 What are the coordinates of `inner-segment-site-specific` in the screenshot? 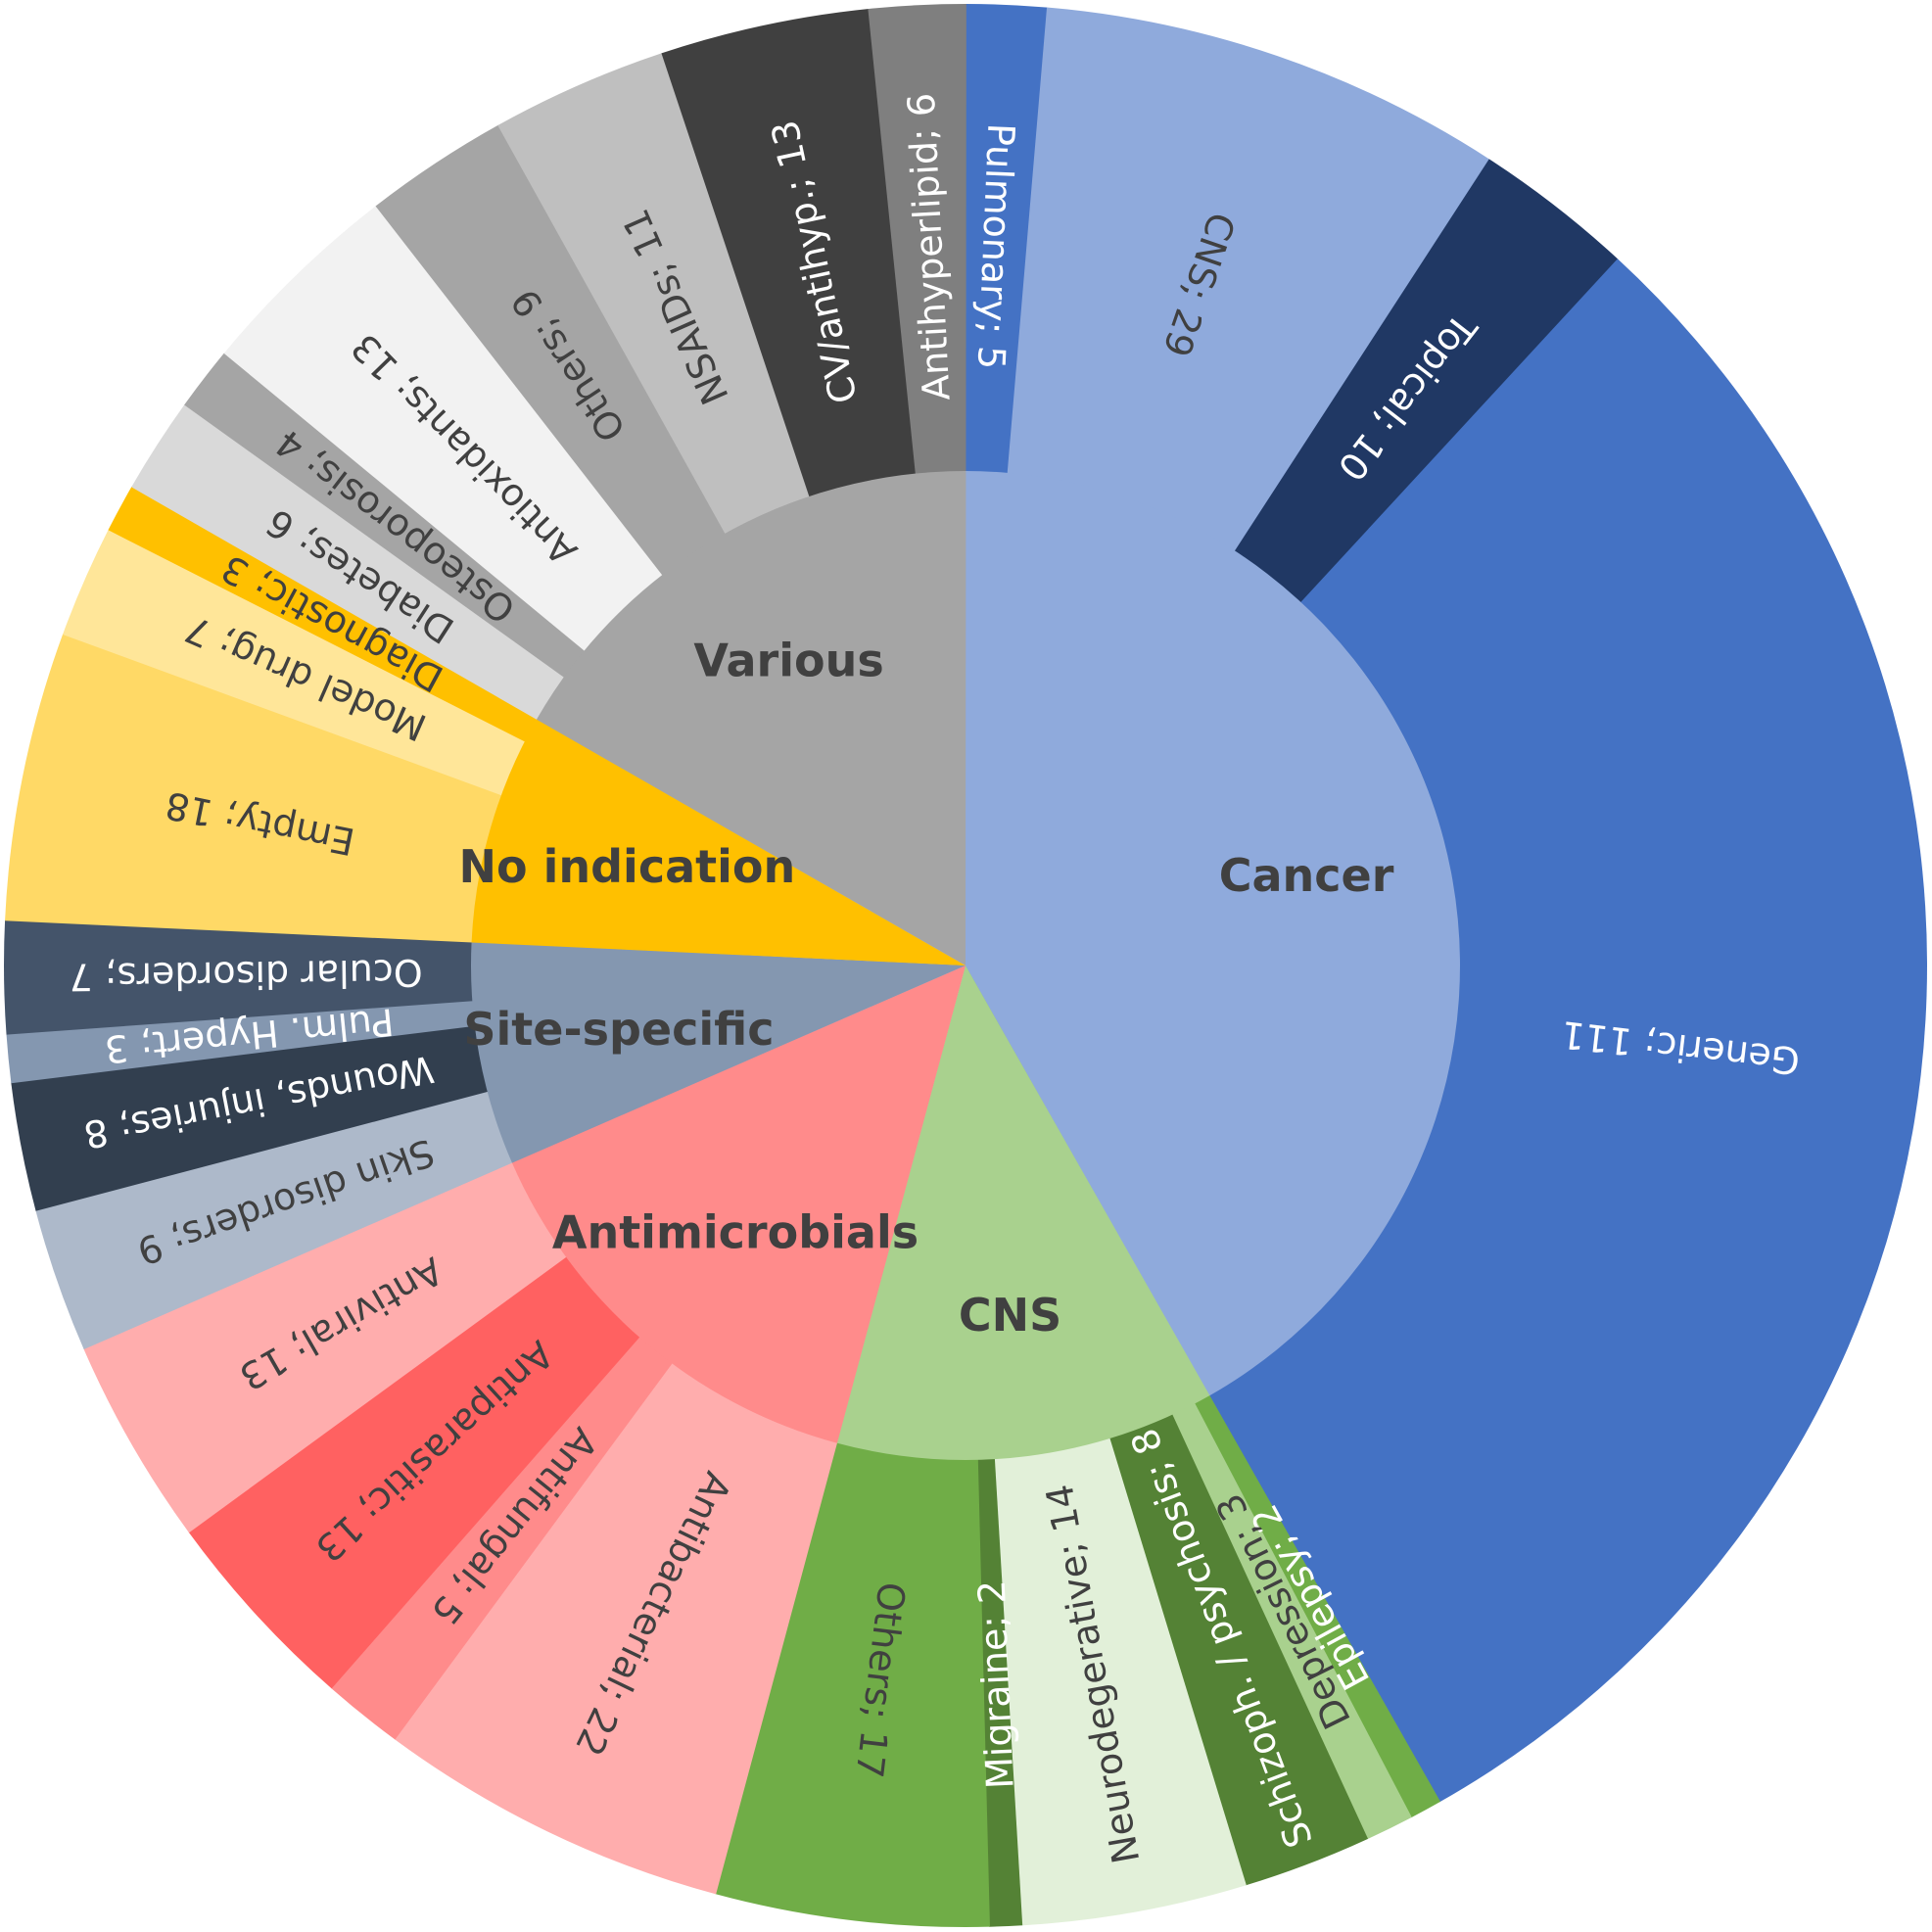 It's located at (719, 1053).